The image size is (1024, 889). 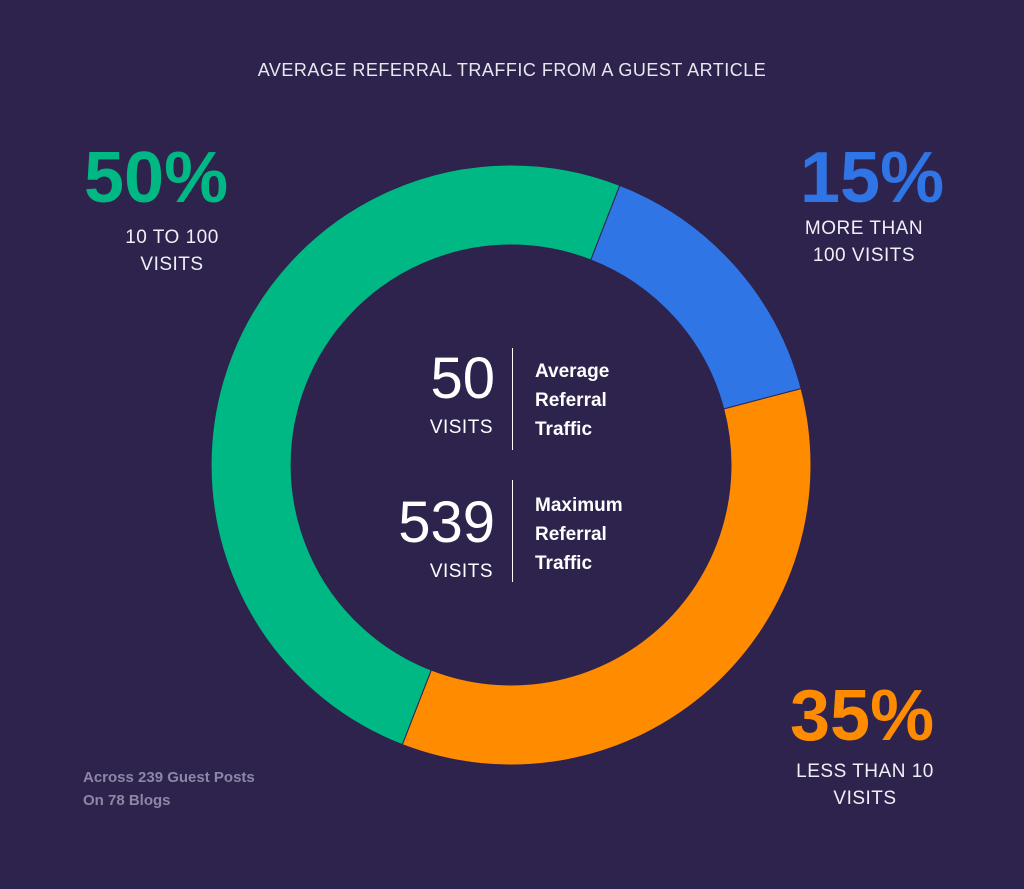 I want to click on slice-label-green-line1: 10 TO 100, so click(x=172, y=237).